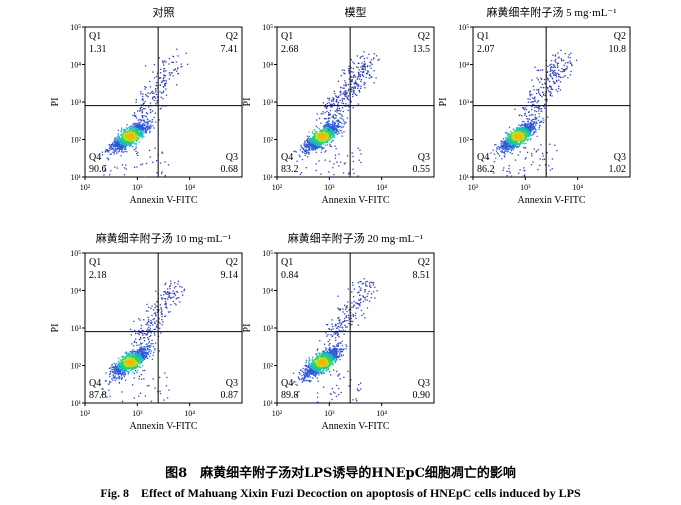 The width and height of the screenshot is (681, 505). I want to click on y-tick-label: 10³, so click(464, 102).